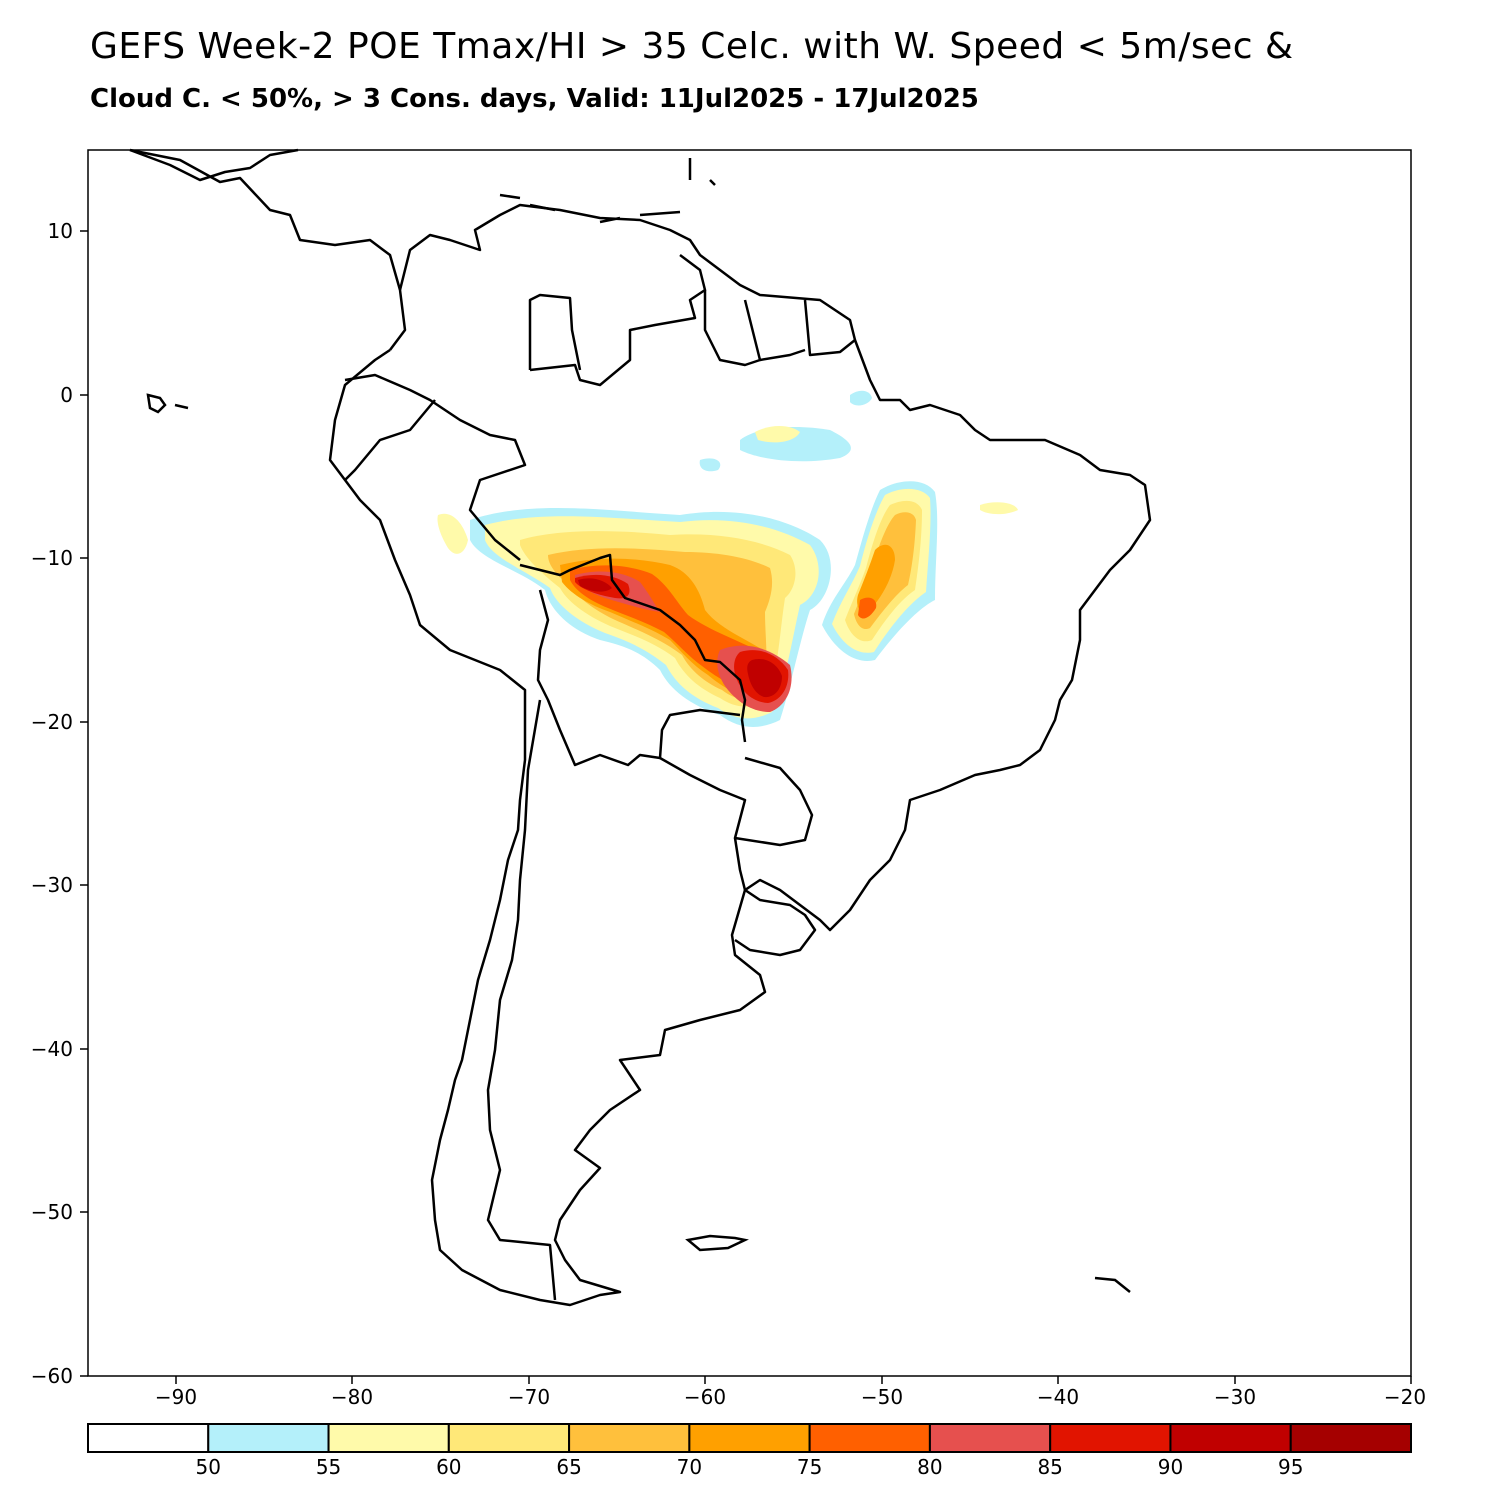 Image resolution: width=1500 pixels, height=1500 pixels. I want to click on lat-tick-label: −20, so click(52, 722).